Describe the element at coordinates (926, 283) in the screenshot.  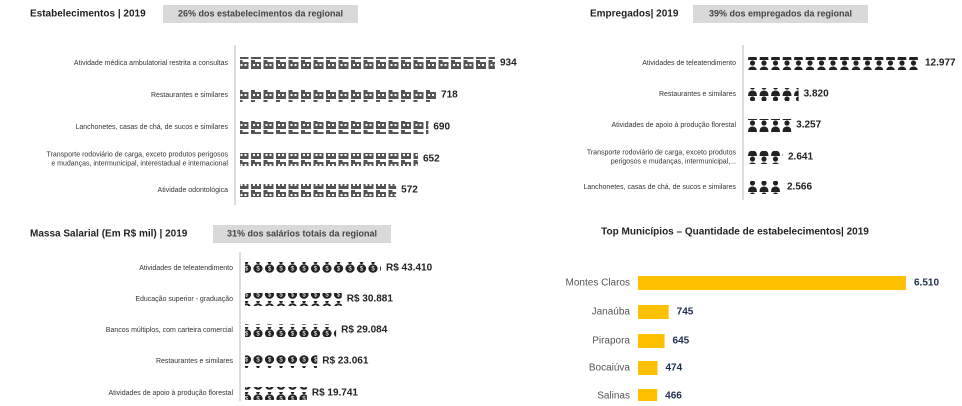
I see `value-label: 6.510` at that location.